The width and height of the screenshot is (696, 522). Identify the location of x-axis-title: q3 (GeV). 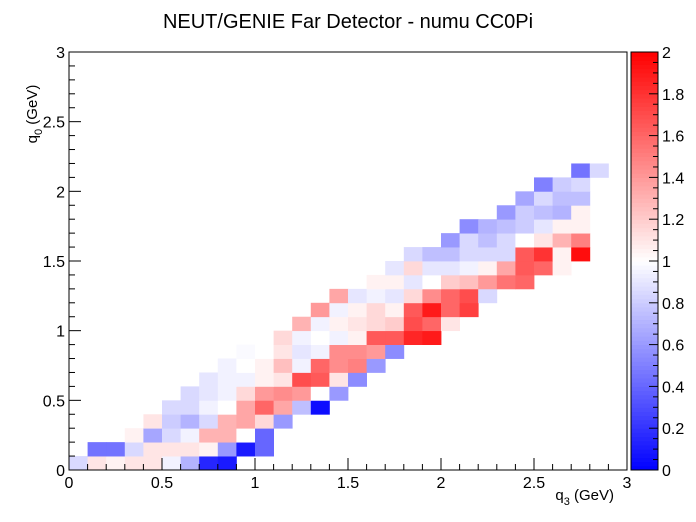
(584, 497).